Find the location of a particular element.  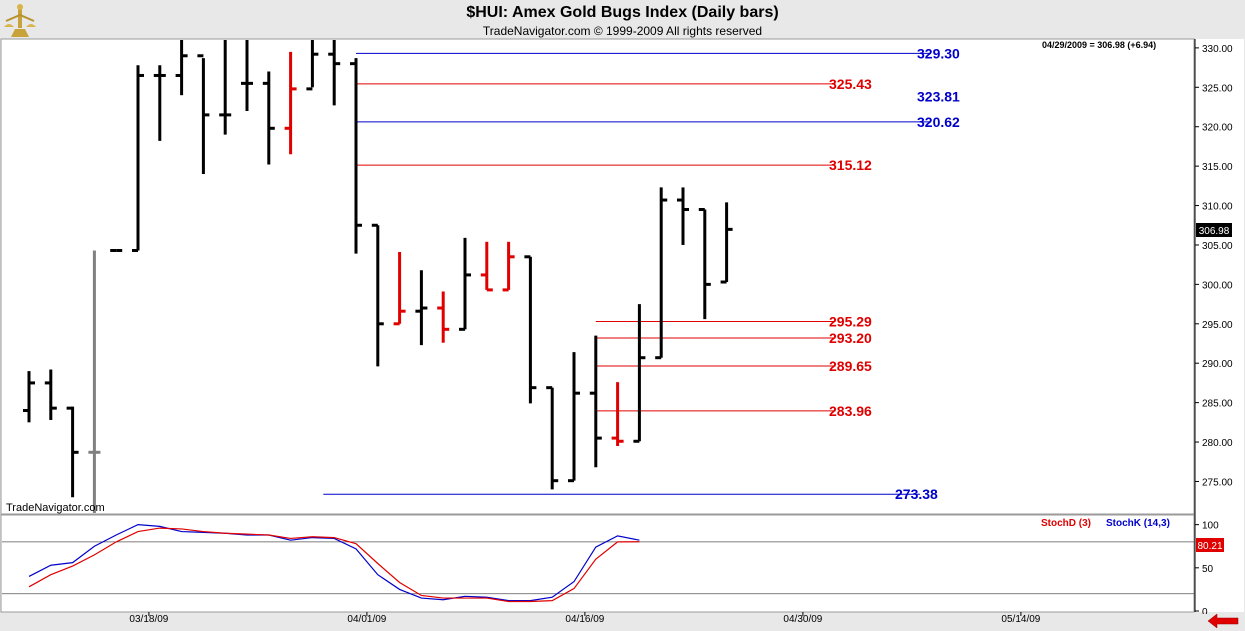

level-label: 320.62 is located at coordinates (938, 122).